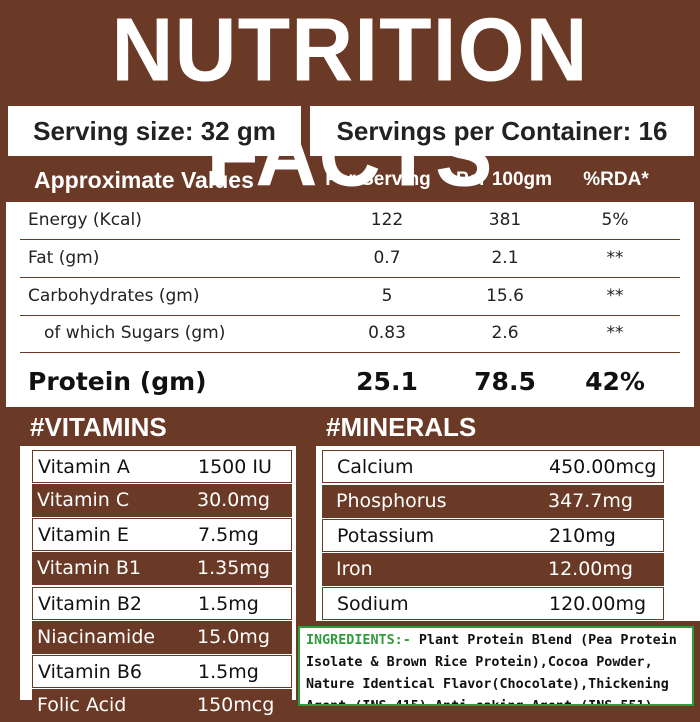  What do you see at coordinates (590, 501) in the screenshot?
I see `mineral-value: 347.7mg` at bounding box center [590, 501].